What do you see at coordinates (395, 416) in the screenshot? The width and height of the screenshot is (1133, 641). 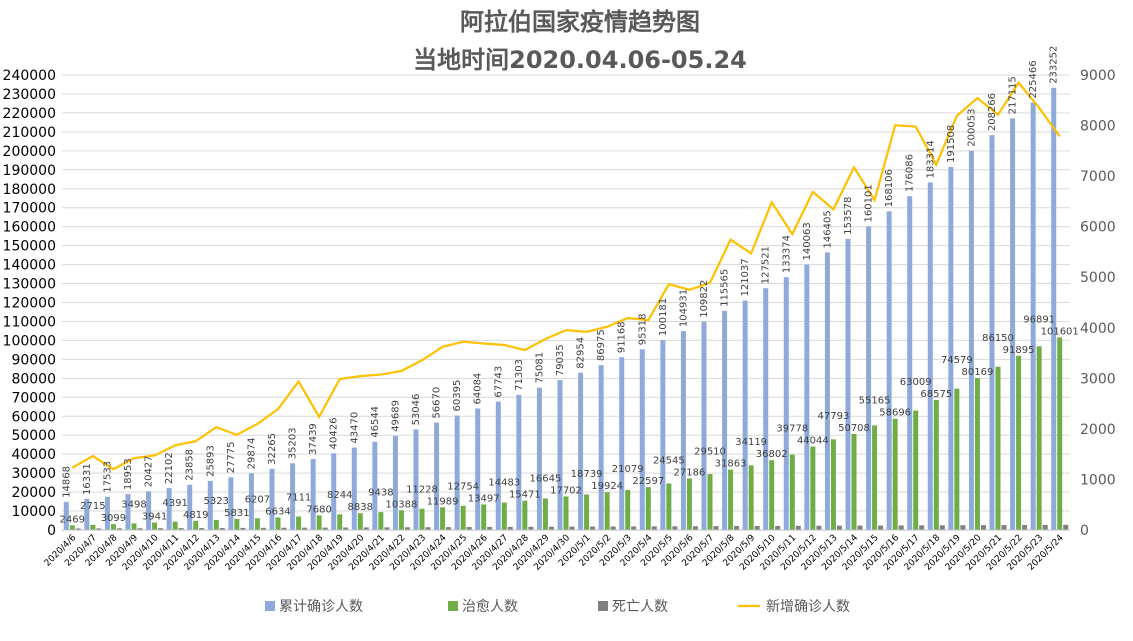 I see `data-label-confirmed: 49689` at bounding box center [395, 416].